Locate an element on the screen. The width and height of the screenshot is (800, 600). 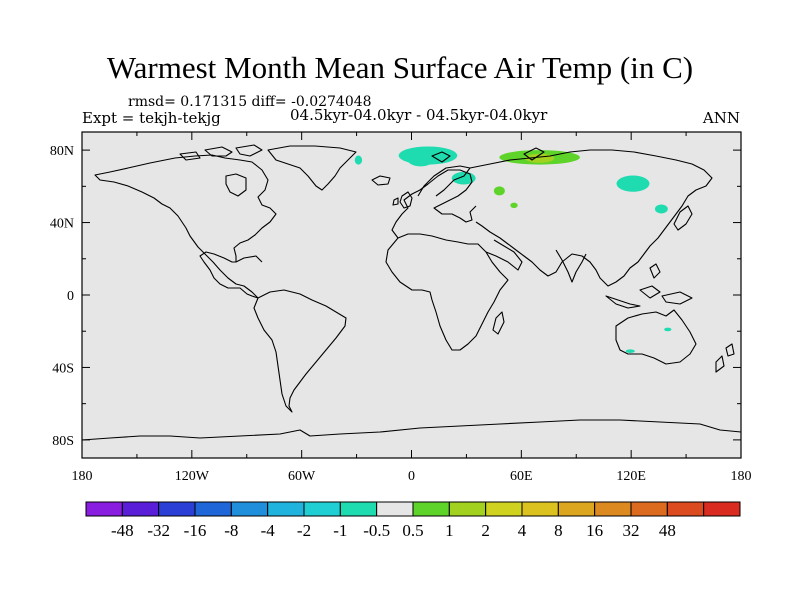
coastline-antarctica is located at coordinates (411, 430).